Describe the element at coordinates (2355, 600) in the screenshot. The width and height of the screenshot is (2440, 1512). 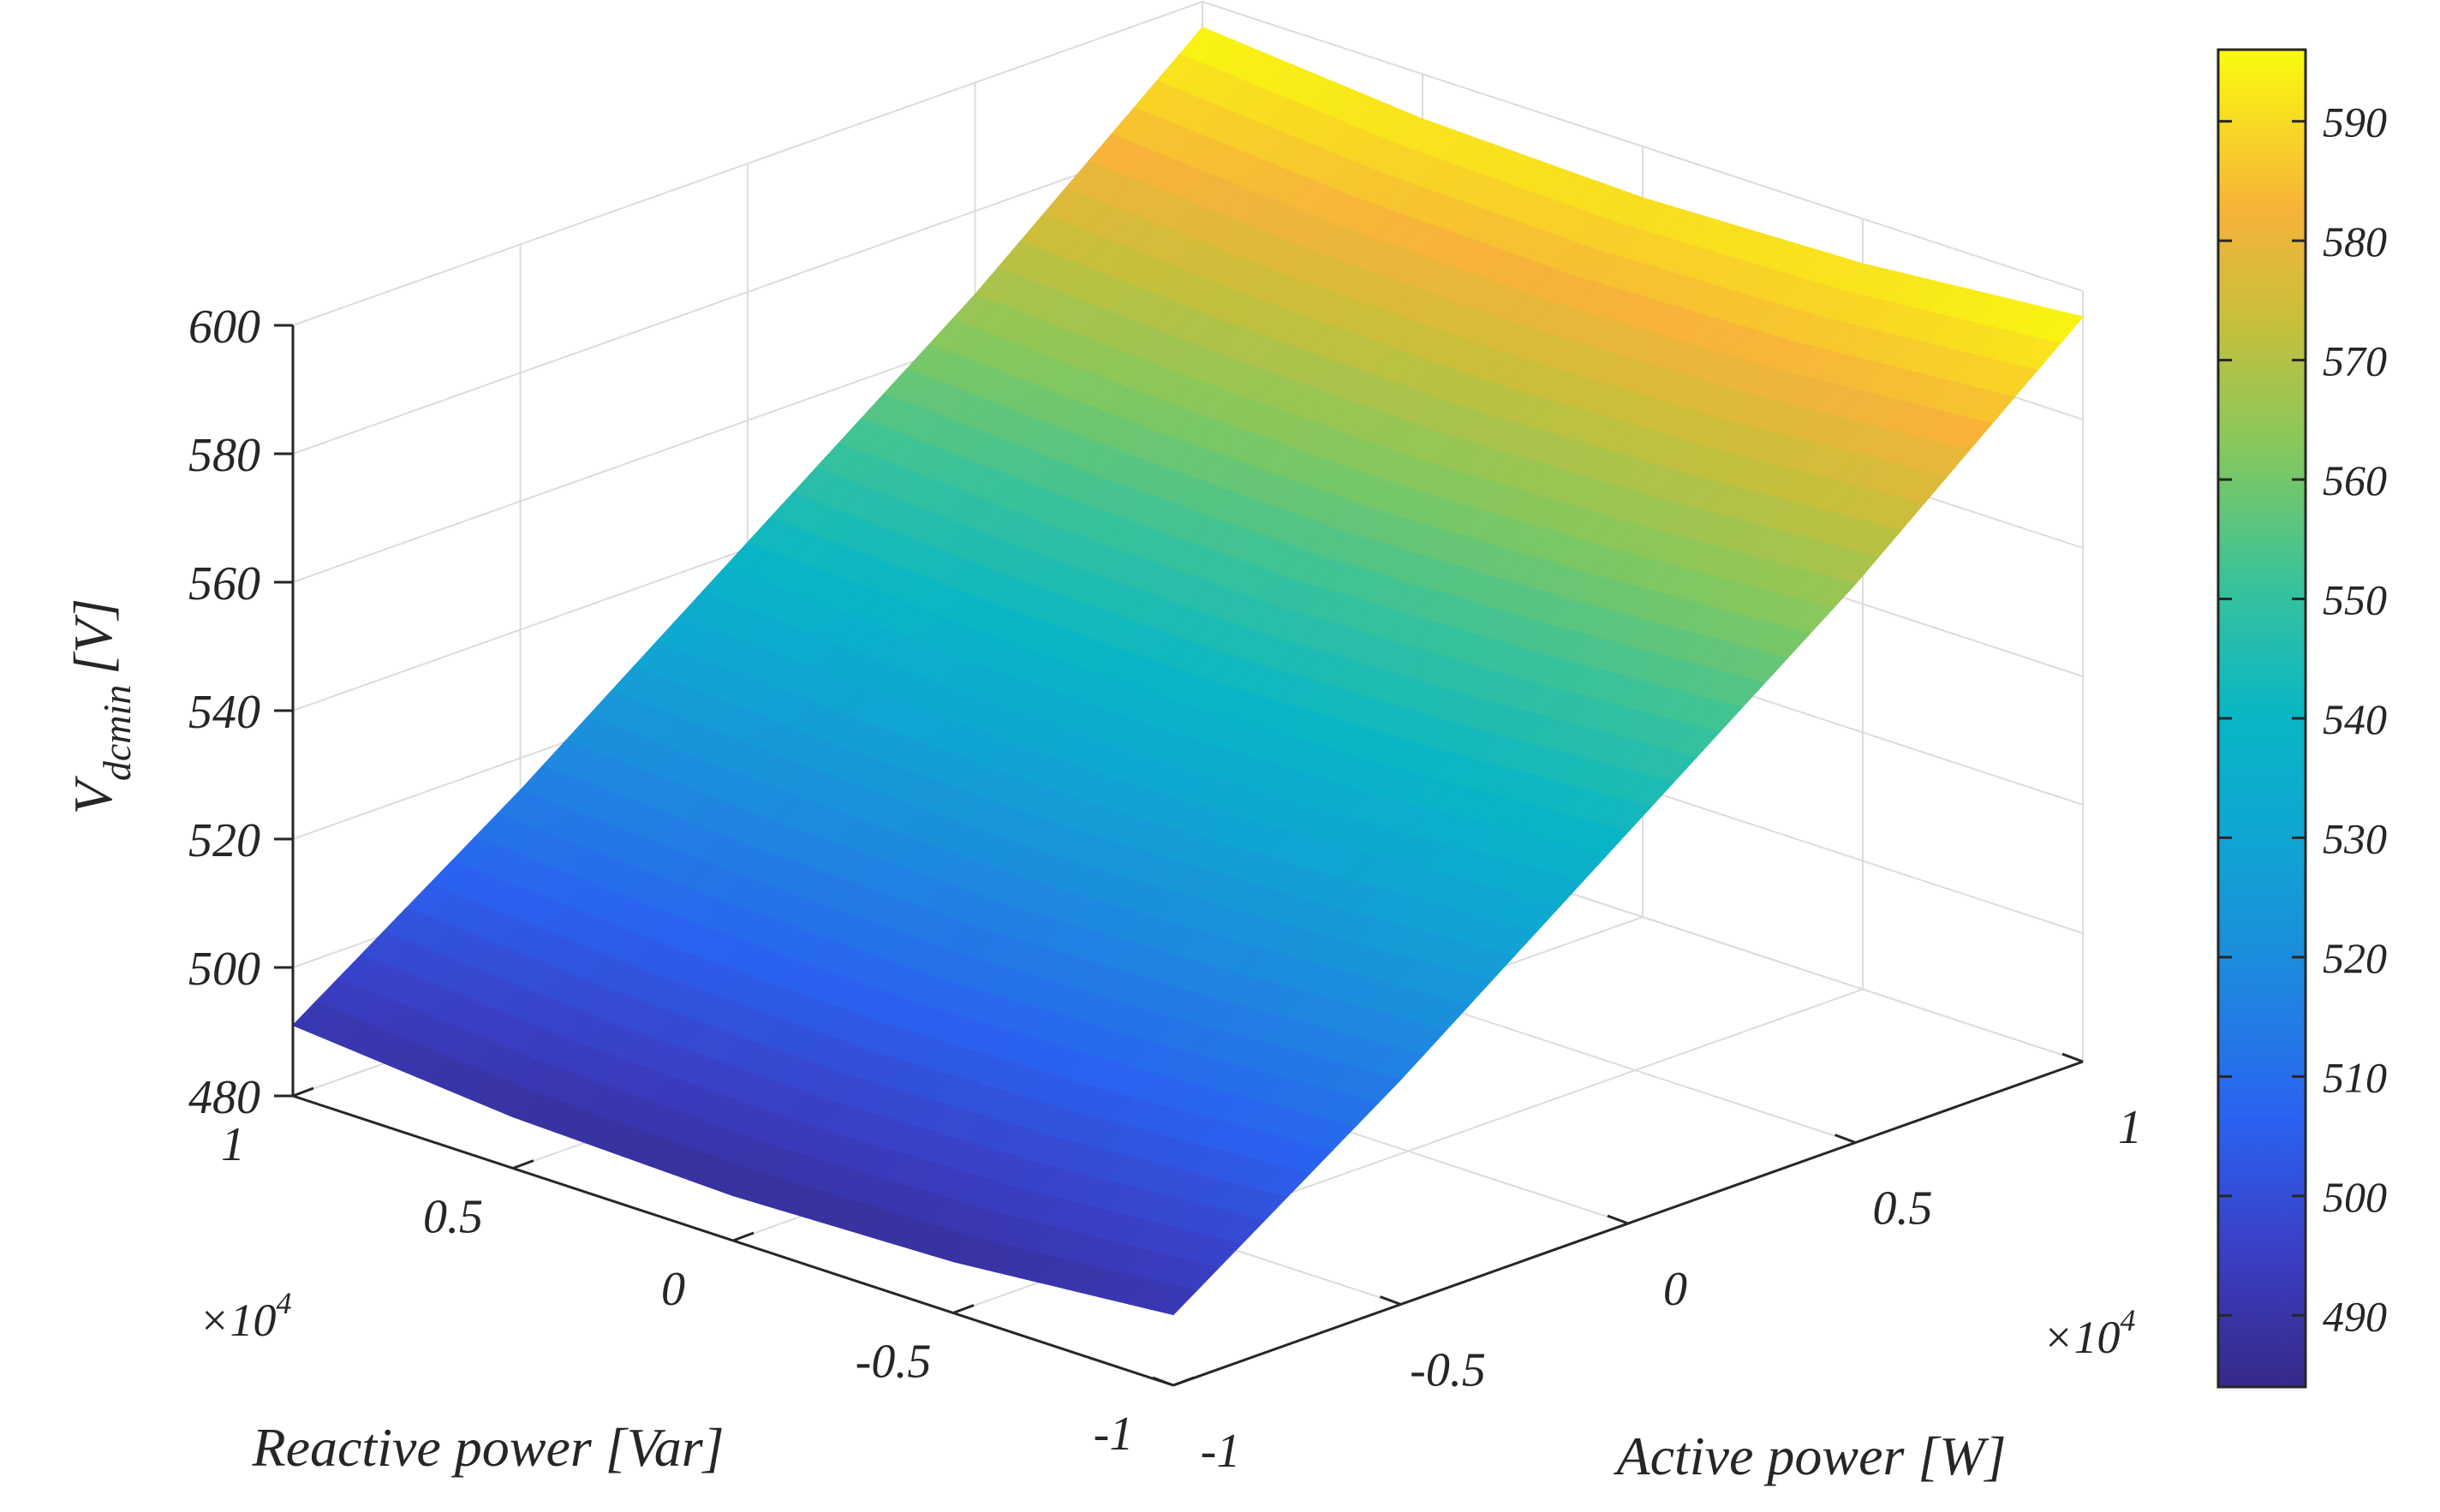
I see `colorbar-tick-label: 550` at that location.